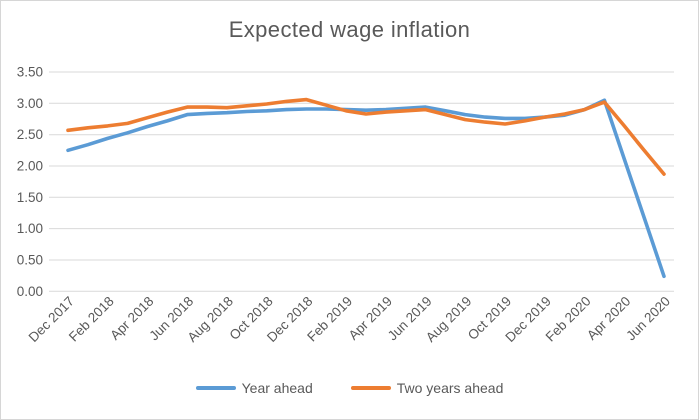 Image resolution: width=699 pixels, height=420 pixels. I want to click on legend-line-swatch-year-ahead-icon, so click(215, 388).